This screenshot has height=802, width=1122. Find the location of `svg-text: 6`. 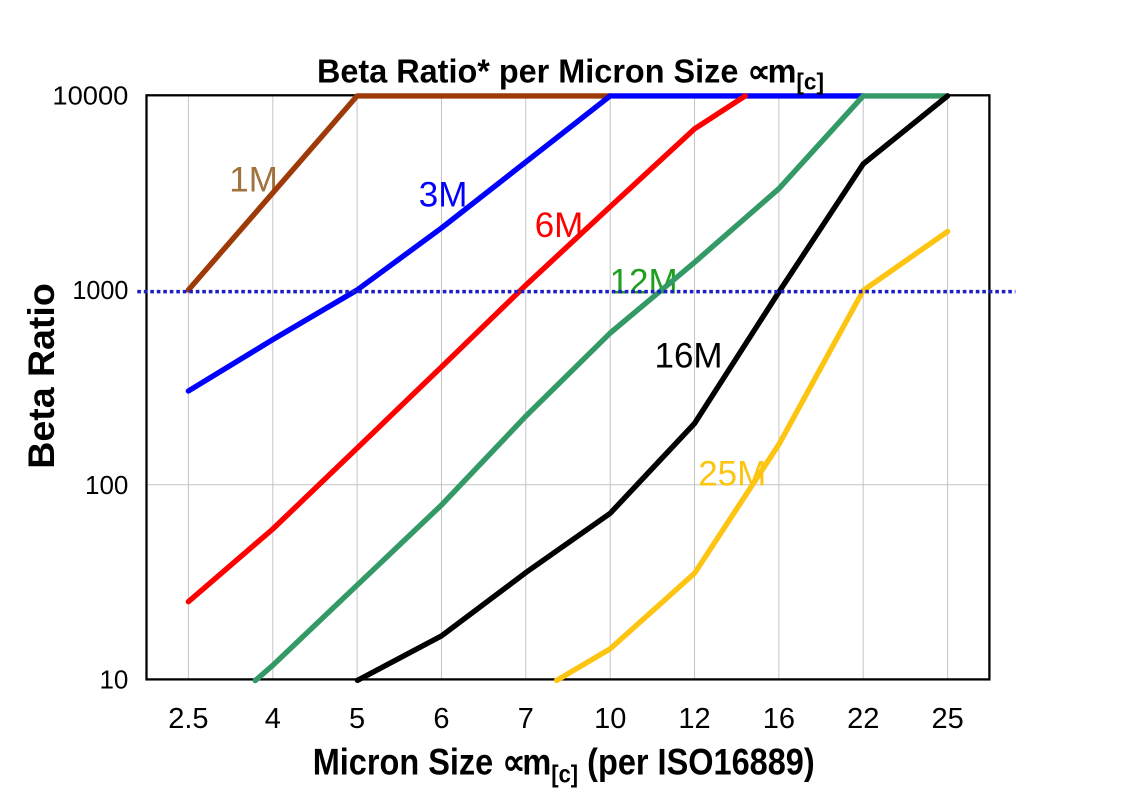

svg-text: 6 is located at coordinates (441, 719).